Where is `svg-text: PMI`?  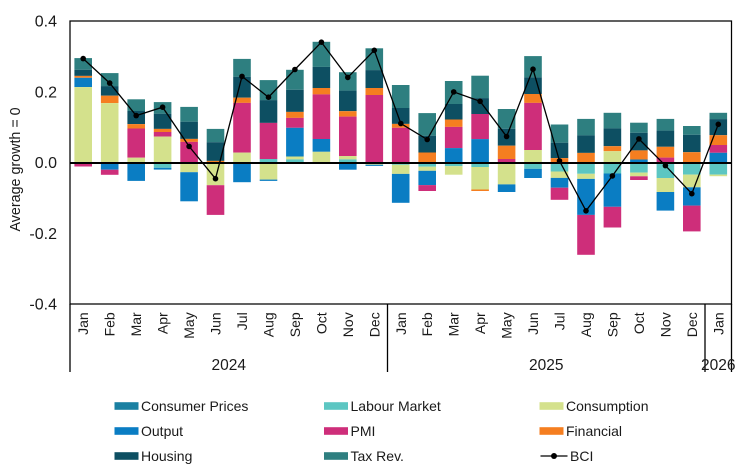 svg-text: PMI is located at coordinates (363, 431).